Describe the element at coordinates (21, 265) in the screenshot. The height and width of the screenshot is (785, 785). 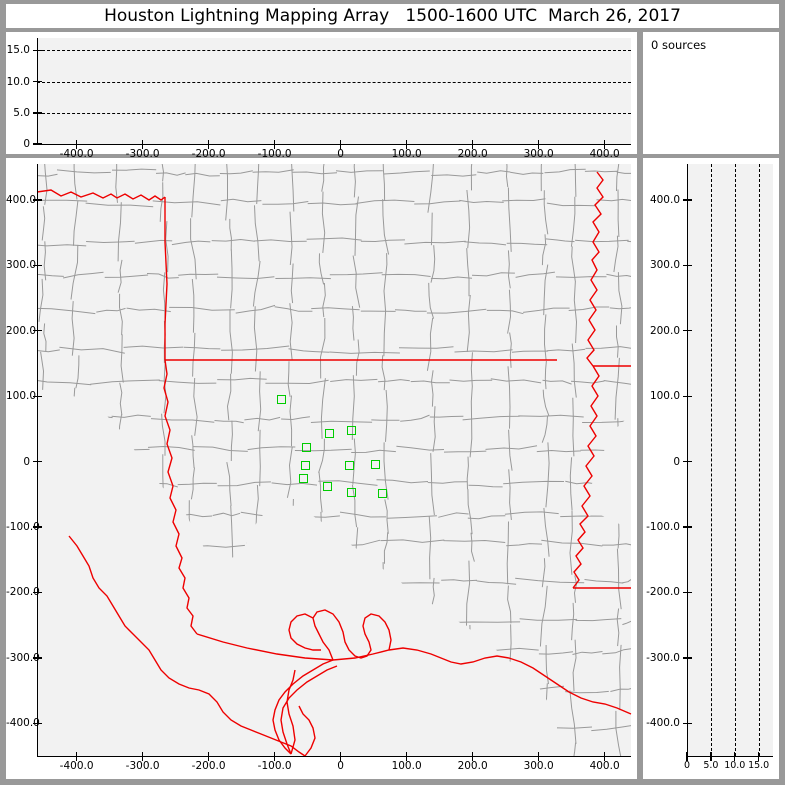
I see `ytick-label-7: 300.0` at that location.